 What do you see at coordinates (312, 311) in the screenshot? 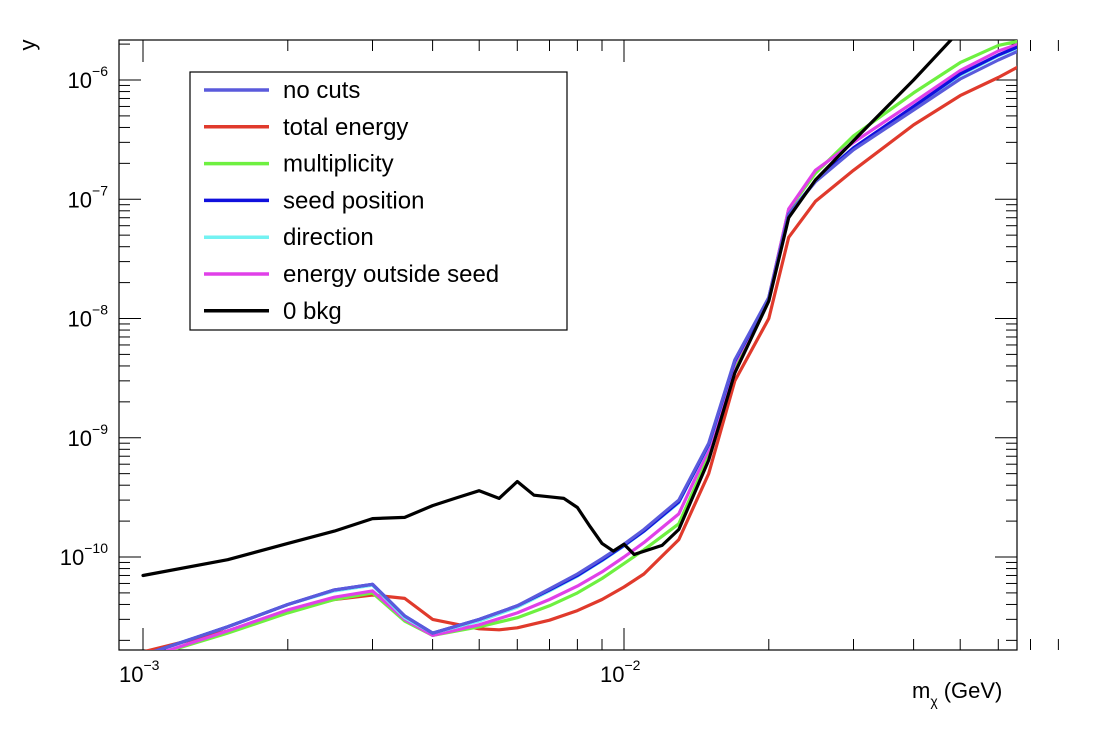
I see `legend-label: 0 bkg` at bounding box center [312, 311].